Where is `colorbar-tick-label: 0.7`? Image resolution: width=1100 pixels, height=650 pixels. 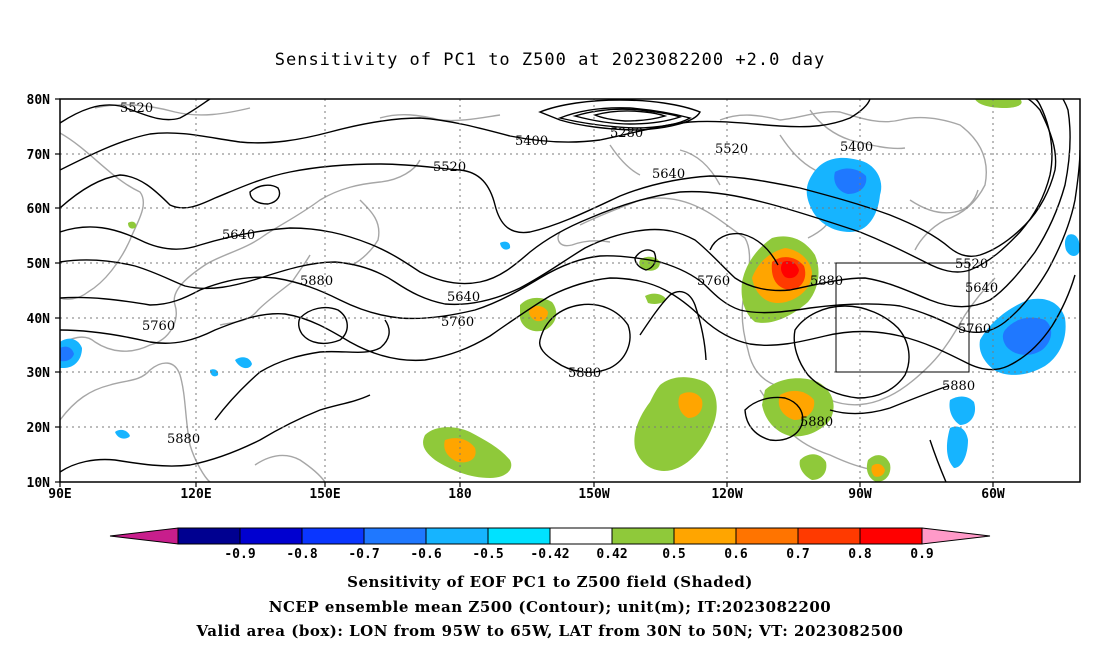 colorbar-tick-label: 0.7 is located at coordinates (797, 554).